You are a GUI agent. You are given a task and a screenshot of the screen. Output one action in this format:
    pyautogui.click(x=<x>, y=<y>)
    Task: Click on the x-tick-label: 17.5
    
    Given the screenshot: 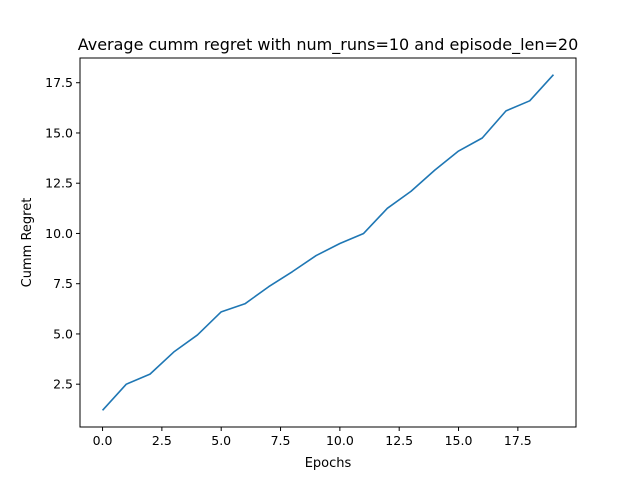 What is the action you would take?
    pyautogui.click(x=518, y=440)
    